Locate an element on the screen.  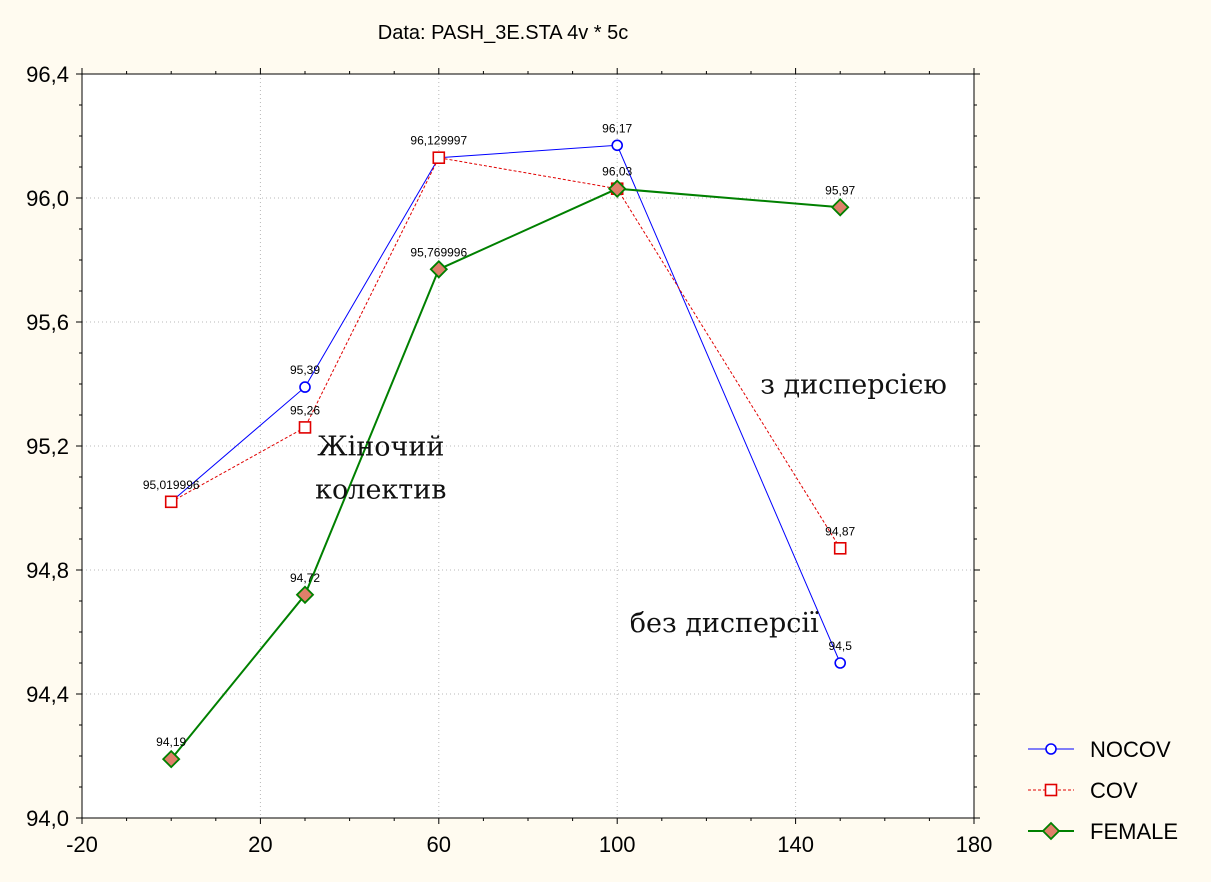
data-label-cov: 96,129997 is located at coordinates (438, 141).